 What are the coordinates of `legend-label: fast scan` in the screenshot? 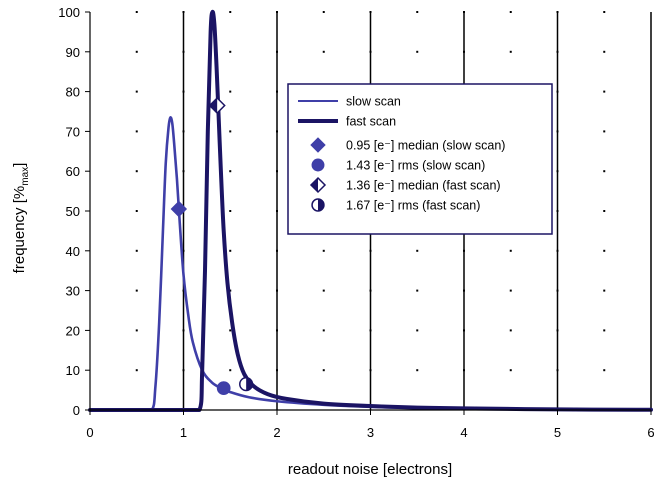 It's located at (371, 122).